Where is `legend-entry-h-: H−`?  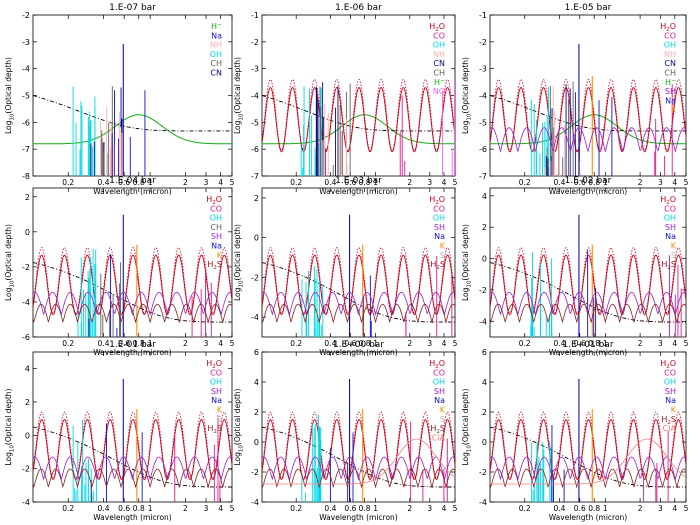 legend-entry-h-: H− is located at coordinates (670, 82).